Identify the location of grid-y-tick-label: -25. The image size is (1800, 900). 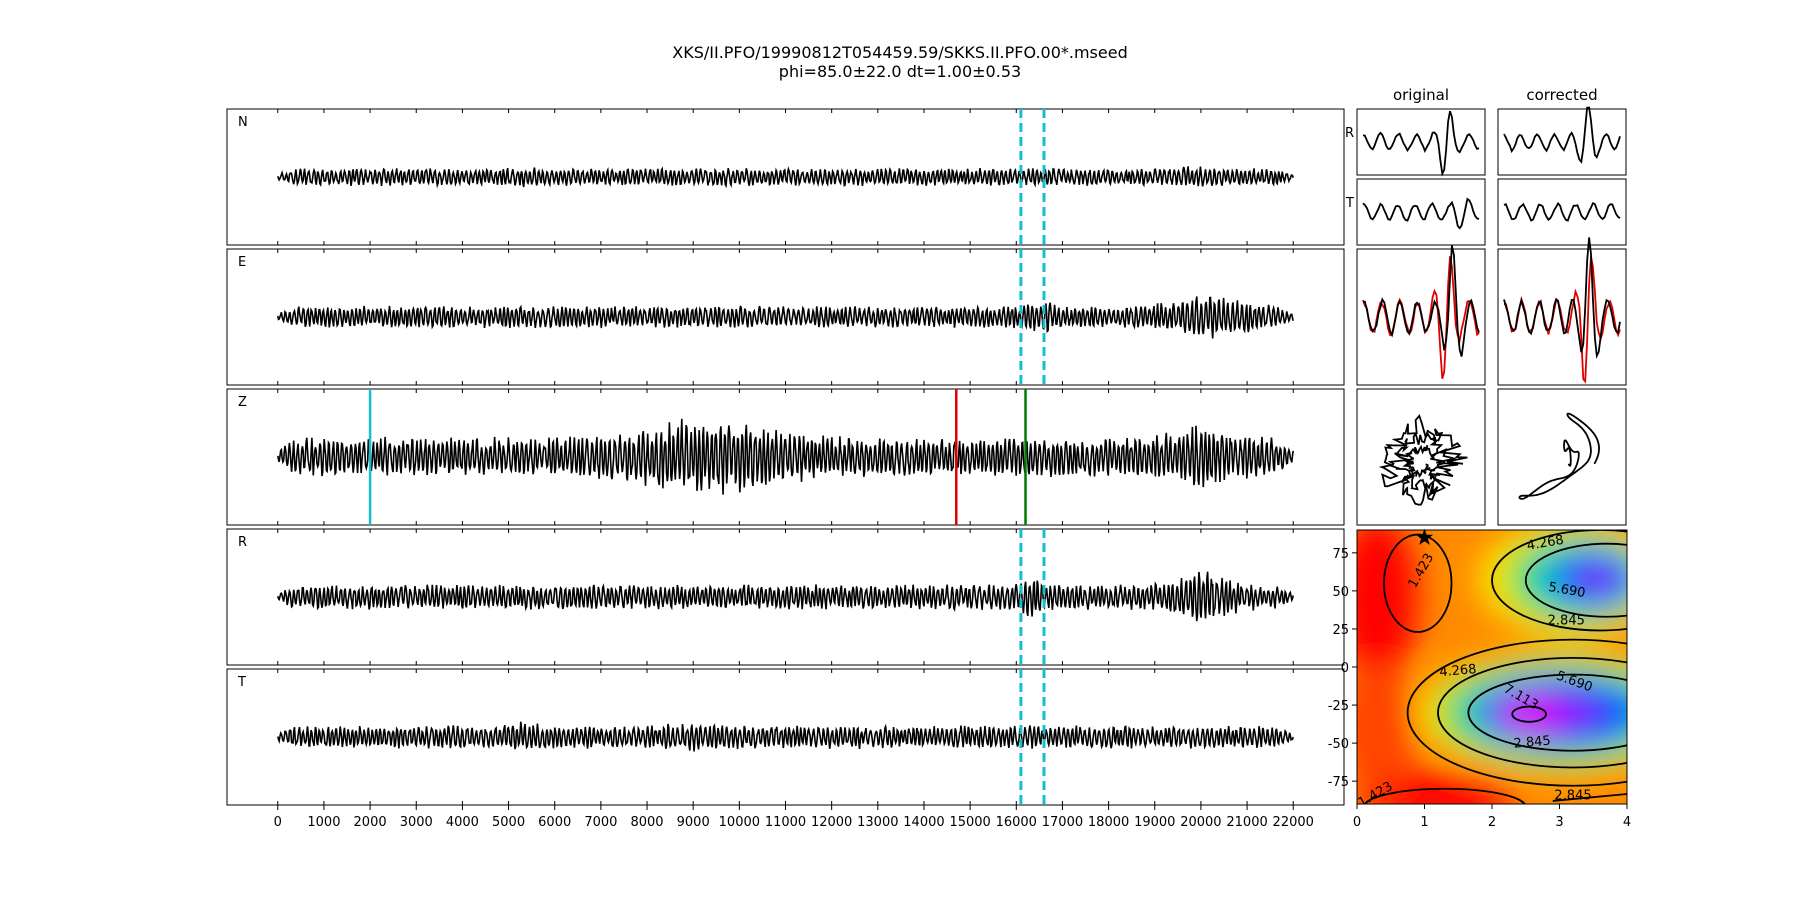
(1338, 706).